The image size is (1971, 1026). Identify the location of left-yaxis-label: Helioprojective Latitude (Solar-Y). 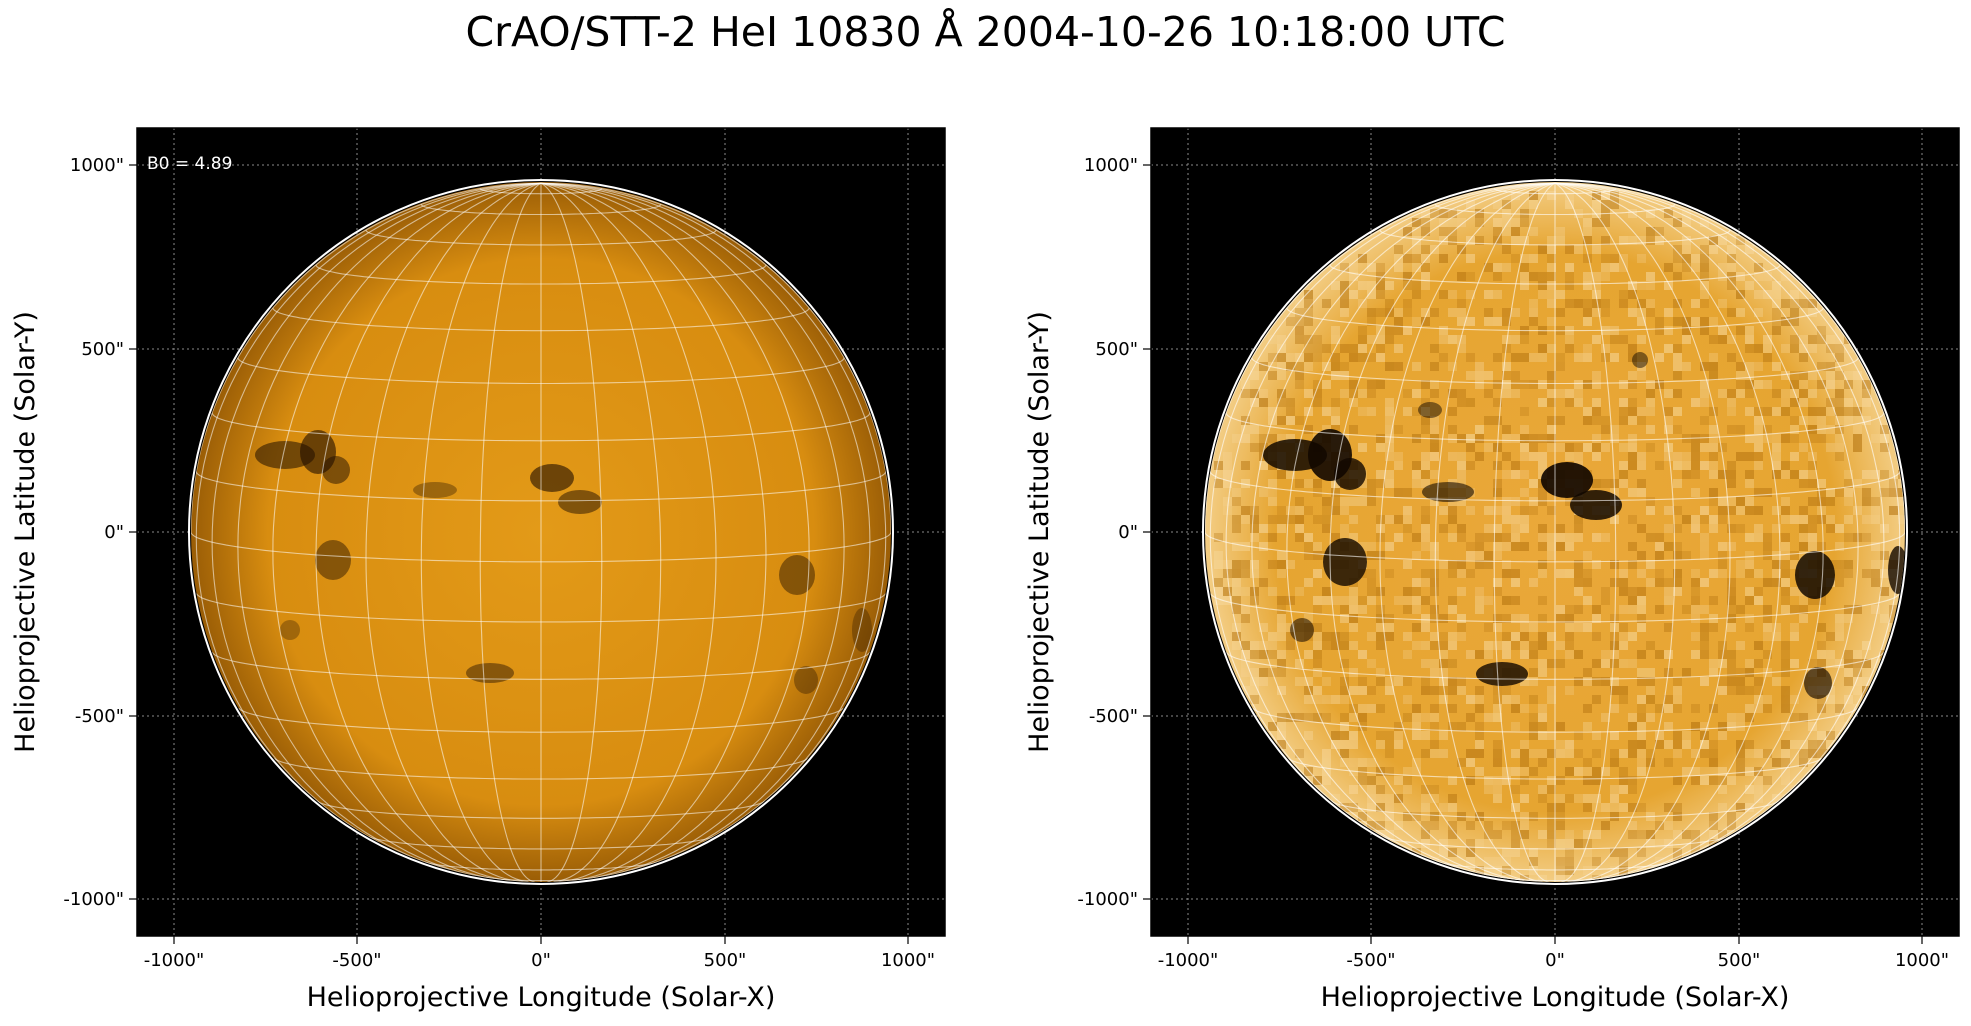
(25, 532).